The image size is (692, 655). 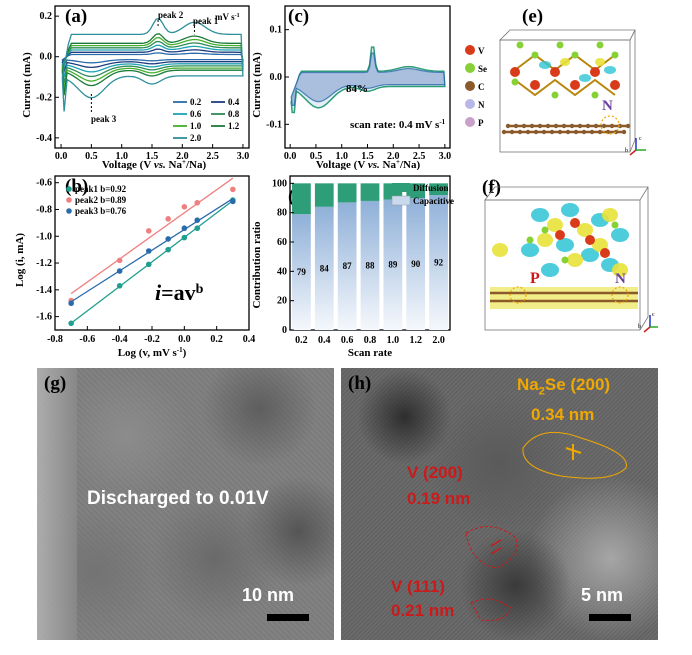 I want to click on panel-b-xticks: -0.8 -0.6 -0.4 -0.2 0.0 0.2 0.4, so click(x=151, y=335).